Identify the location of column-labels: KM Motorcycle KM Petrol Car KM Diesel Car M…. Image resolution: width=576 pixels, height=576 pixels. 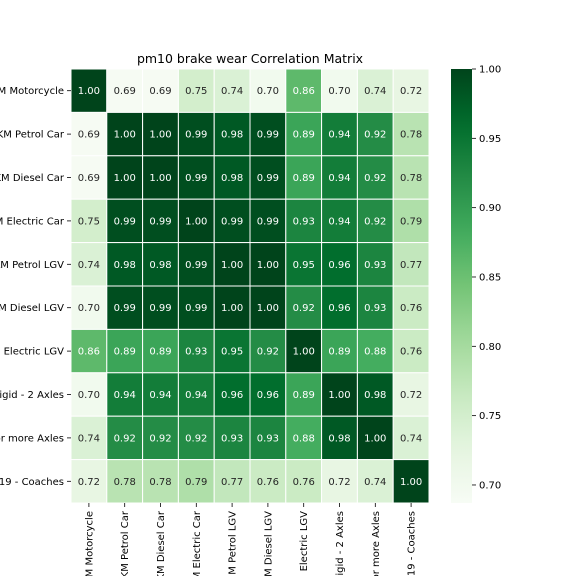
(251, 539).